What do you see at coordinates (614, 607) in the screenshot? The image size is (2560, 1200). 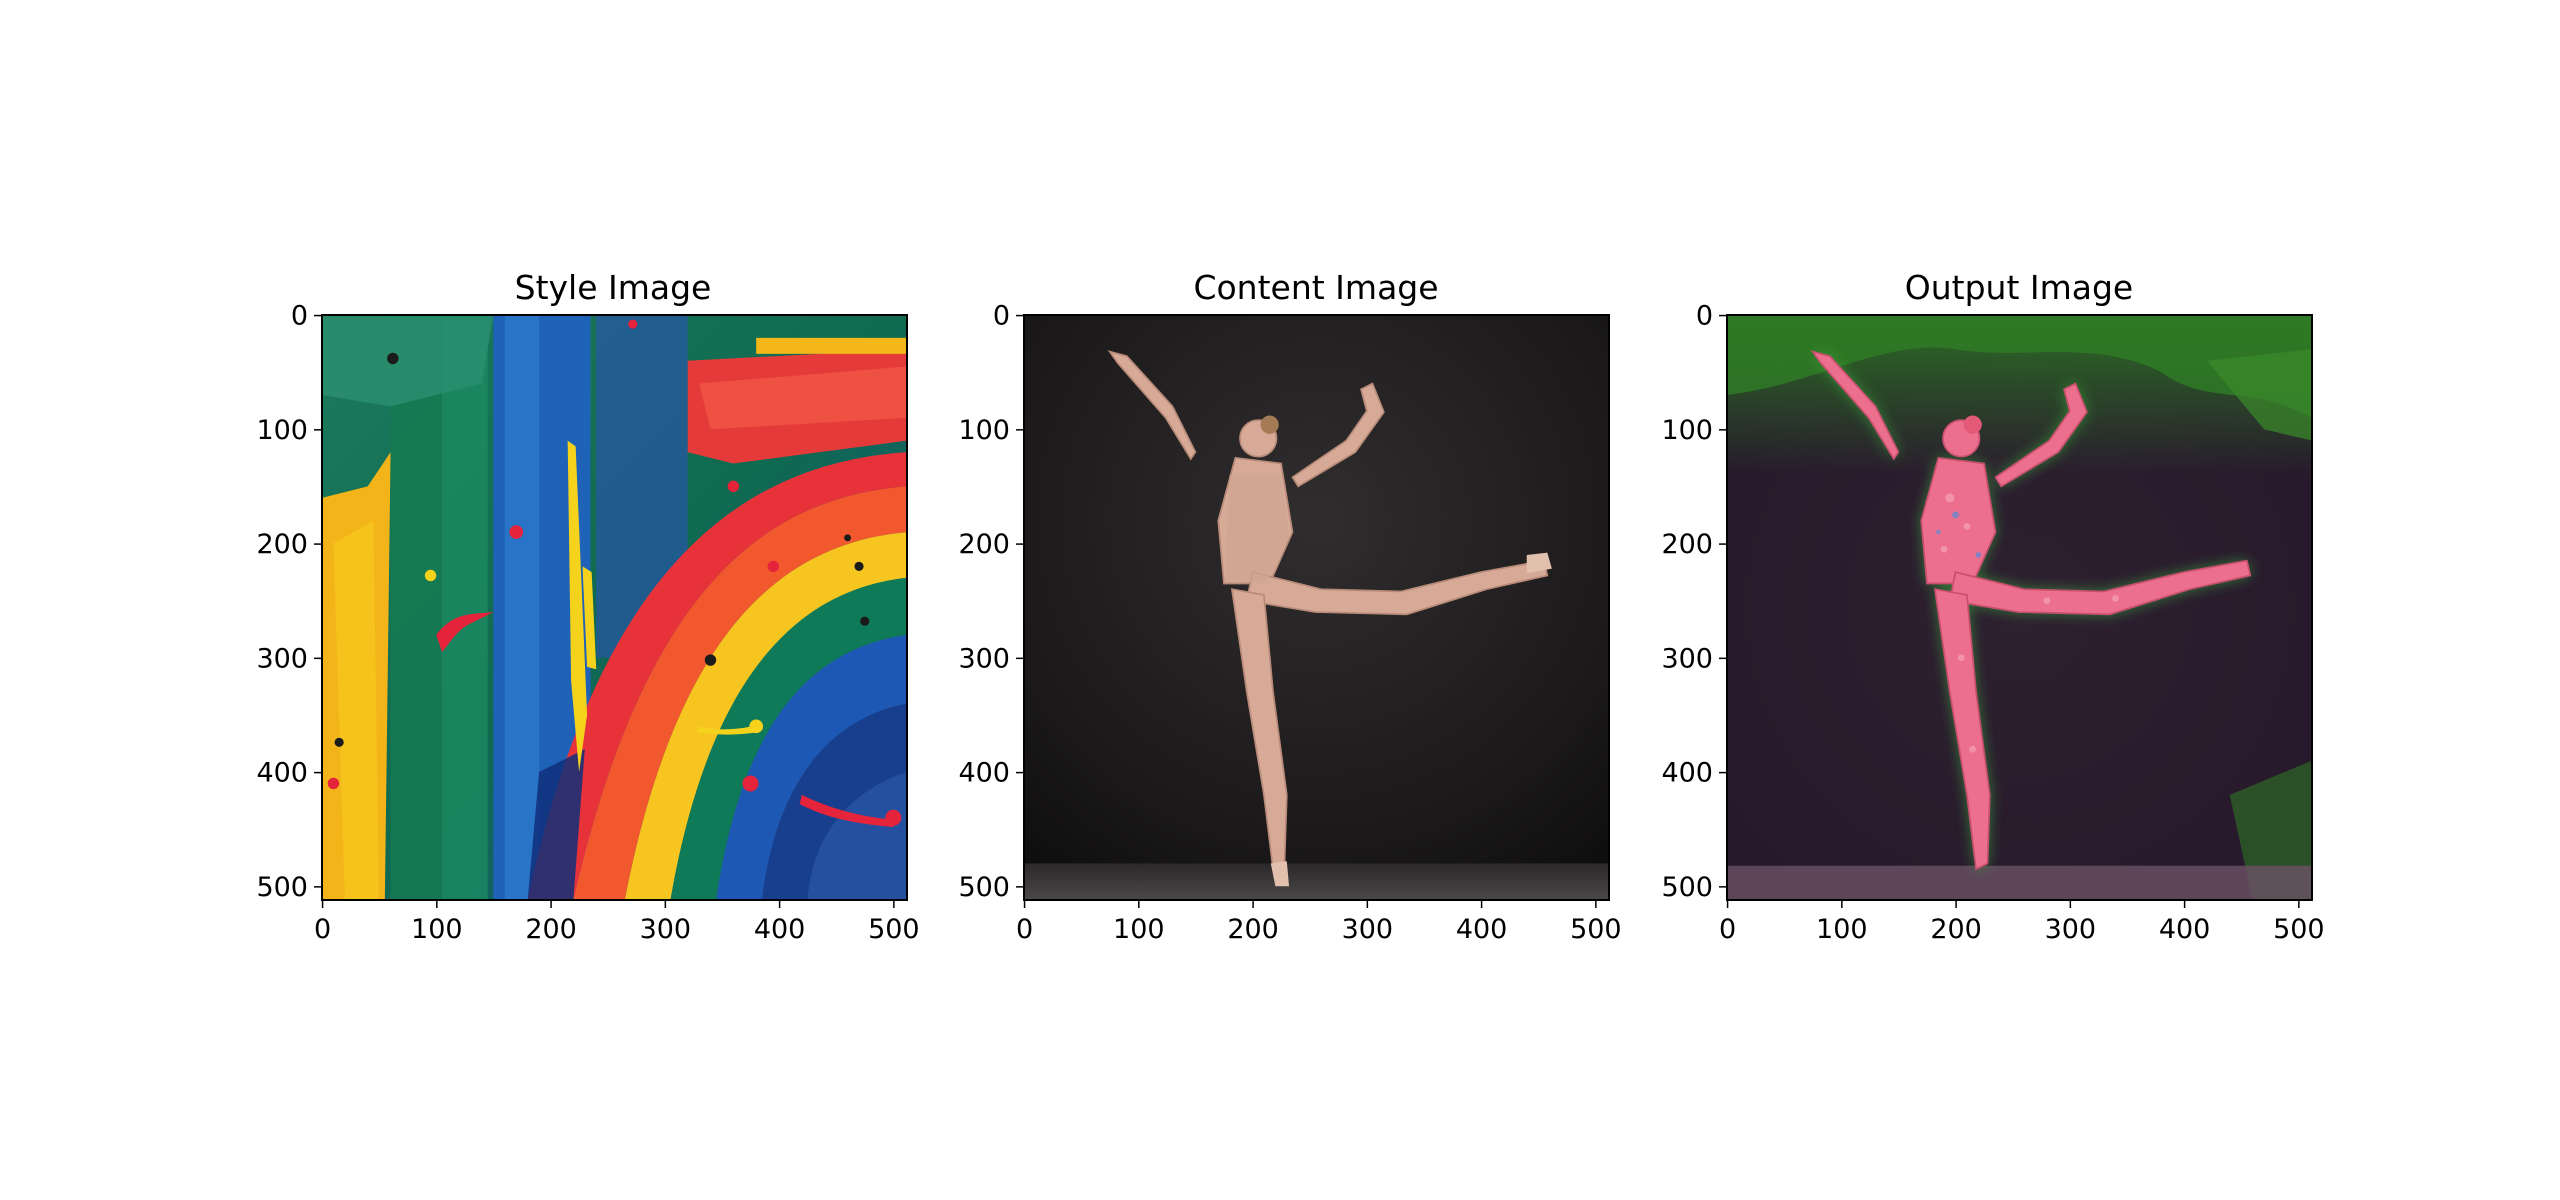 I see `style-image` at bounding box center [614, 607].